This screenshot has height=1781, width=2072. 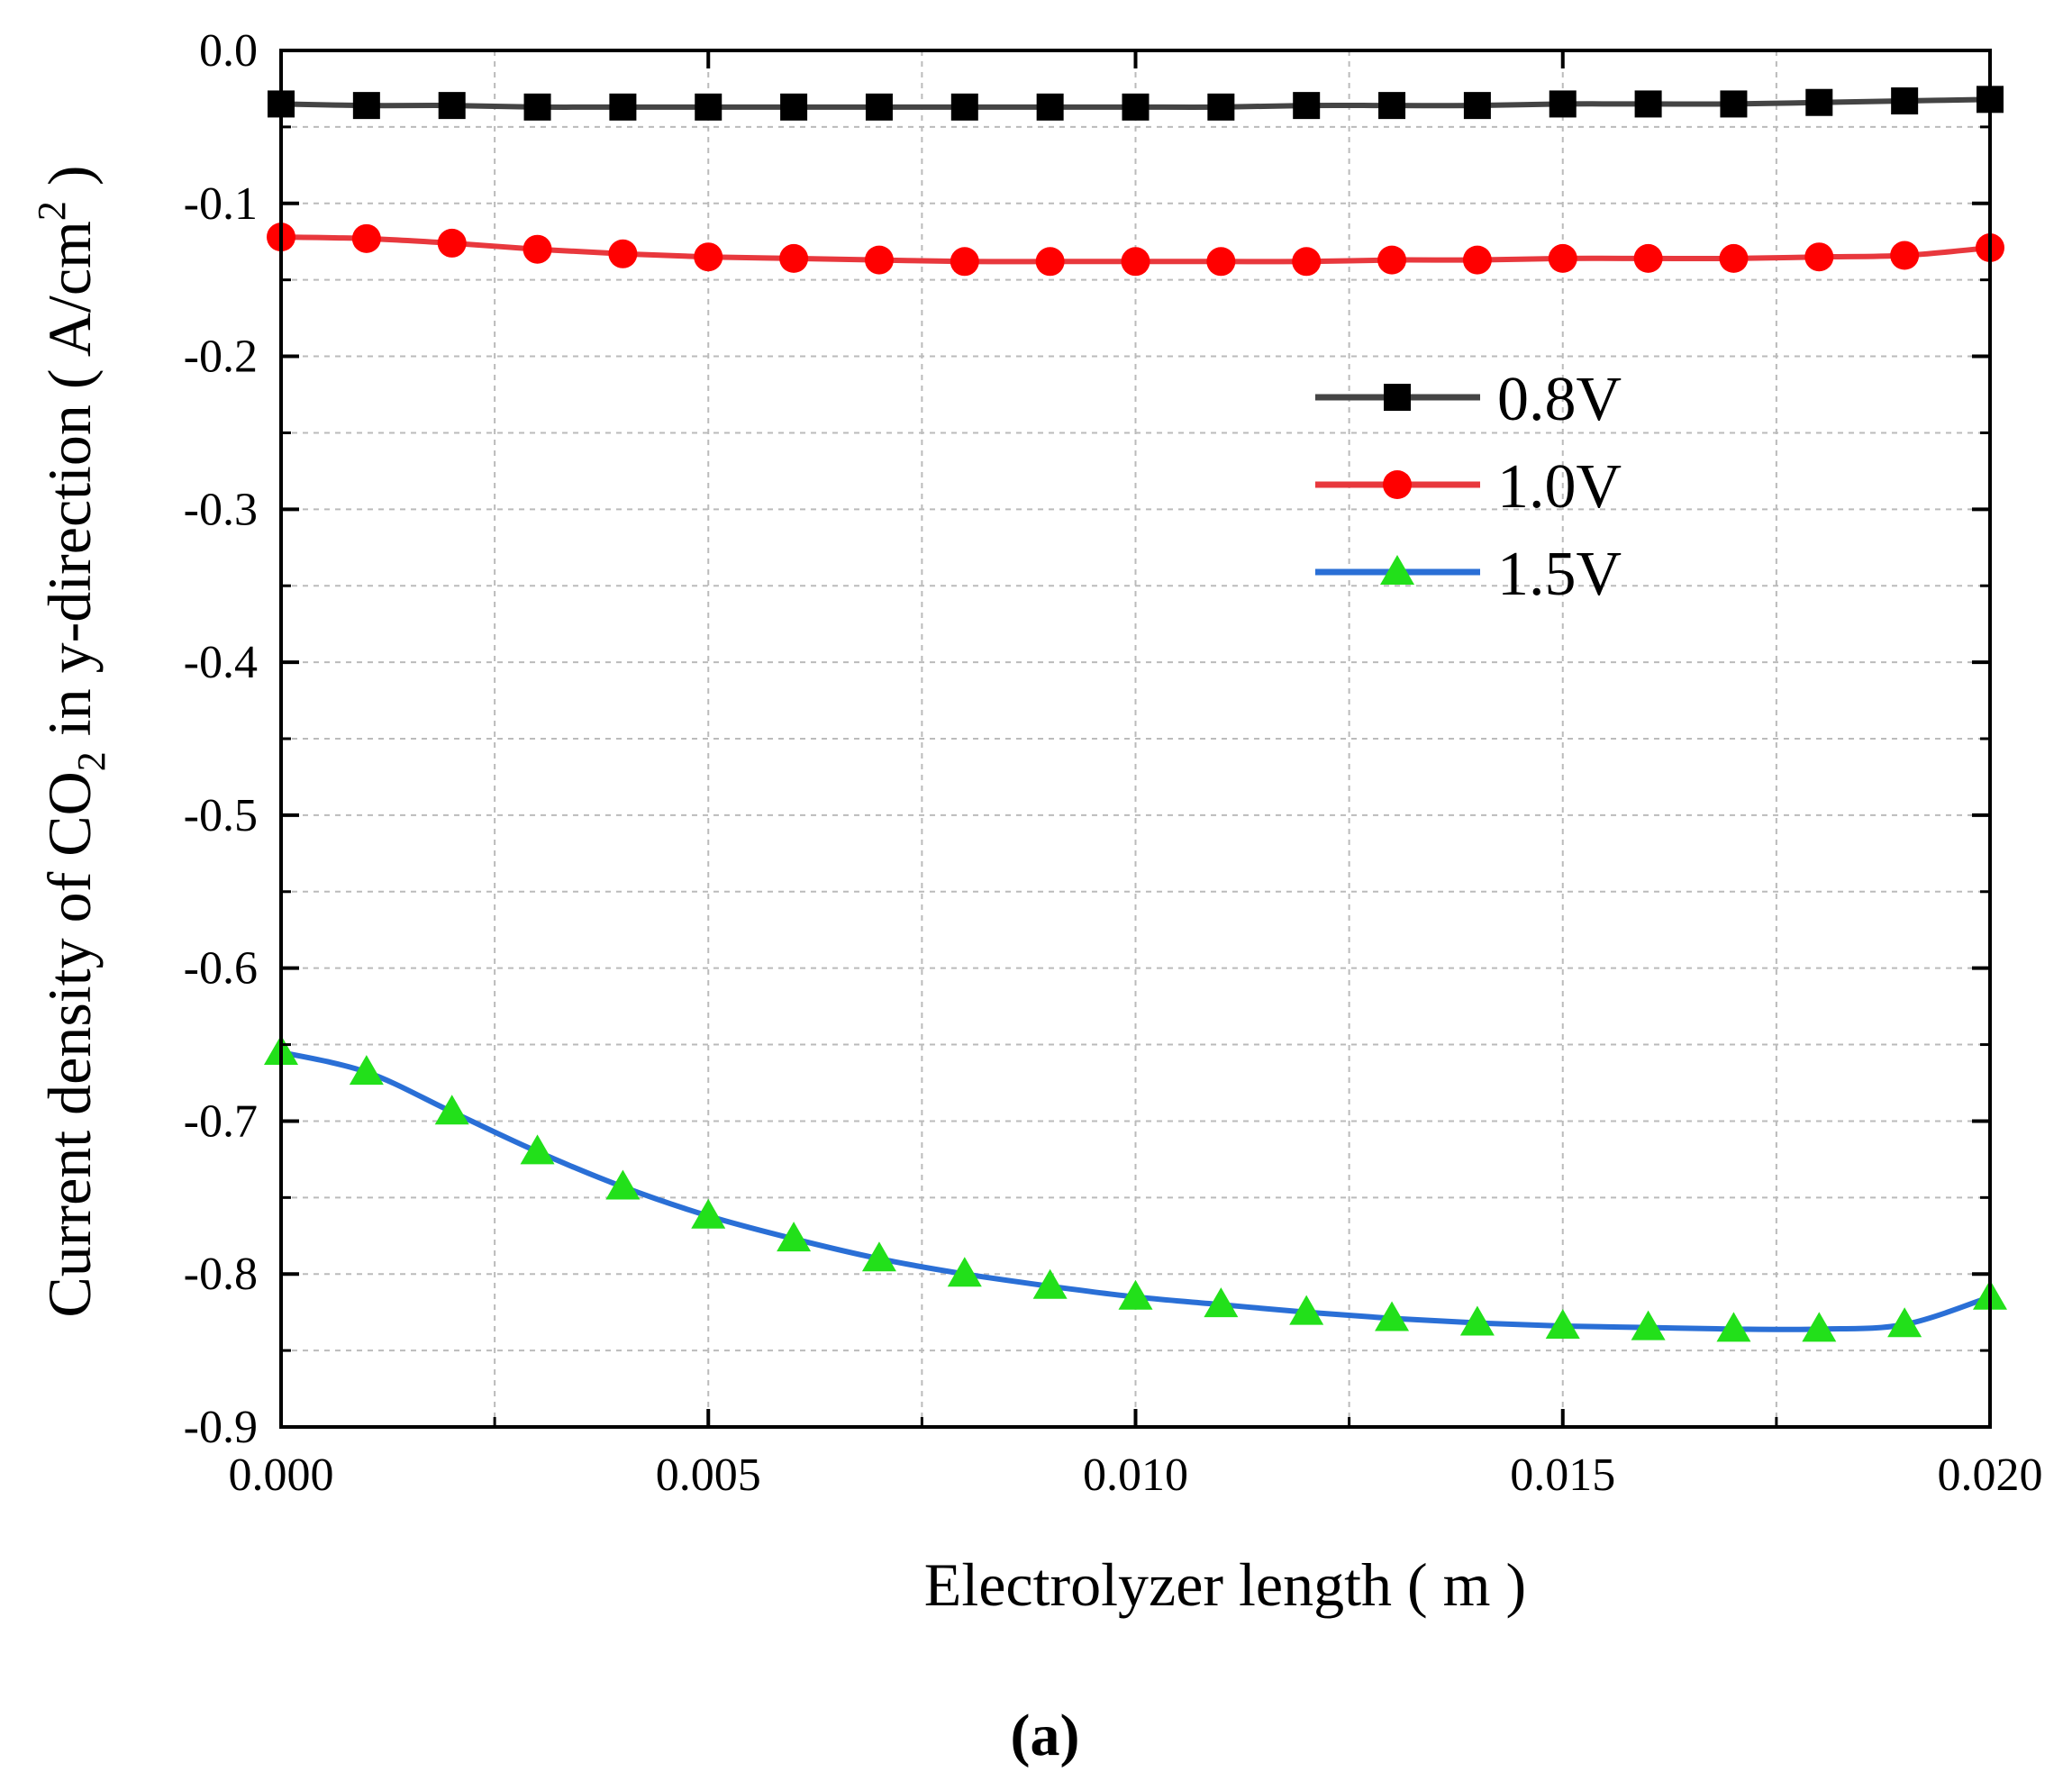 I want to click on x-tick-label: 0.000, so click(x=281, y=1475).